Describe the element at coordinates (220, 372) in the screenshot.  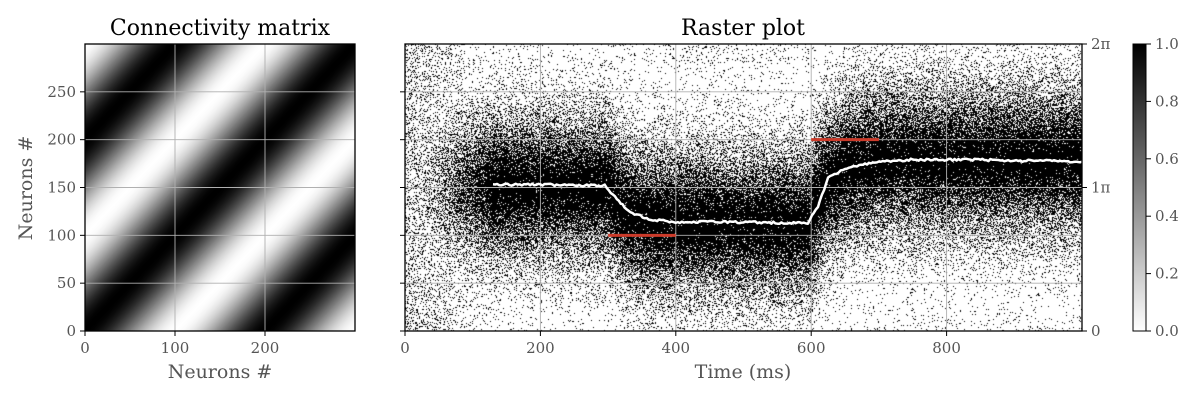
I see `connectivity-x-label: Neurons #` at that location.